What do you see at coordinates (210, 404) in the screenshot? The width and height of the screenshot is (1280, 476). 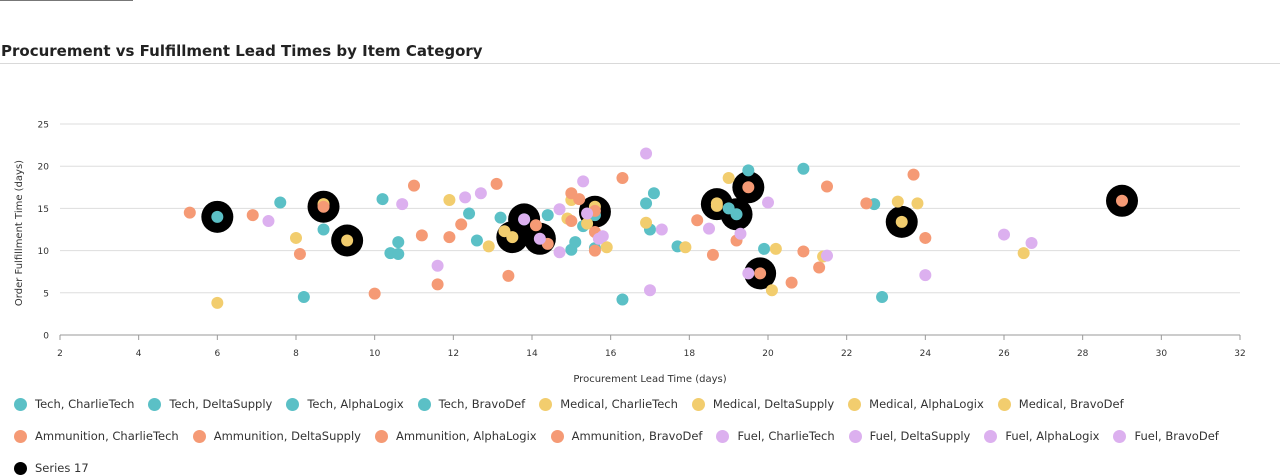 I see `legend-item-tech-deltasupply: Tech, DeltaSupply` at bounding box center [210, 404].